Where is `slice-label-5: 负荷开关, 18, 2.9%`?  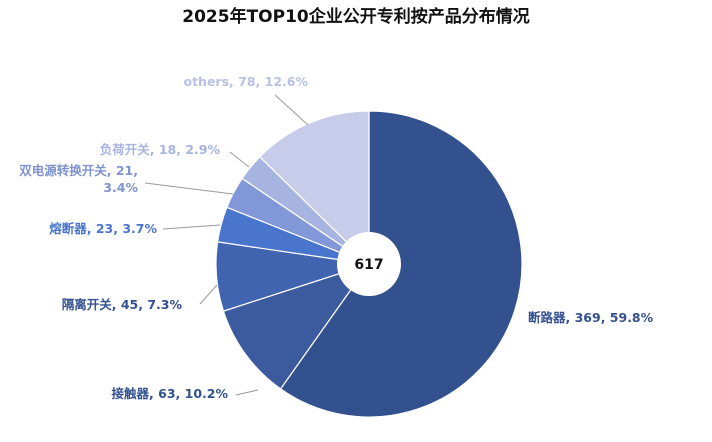 slice-label-5: 负荷开关, 18, 2.9% is located at coordinates (160, 149).